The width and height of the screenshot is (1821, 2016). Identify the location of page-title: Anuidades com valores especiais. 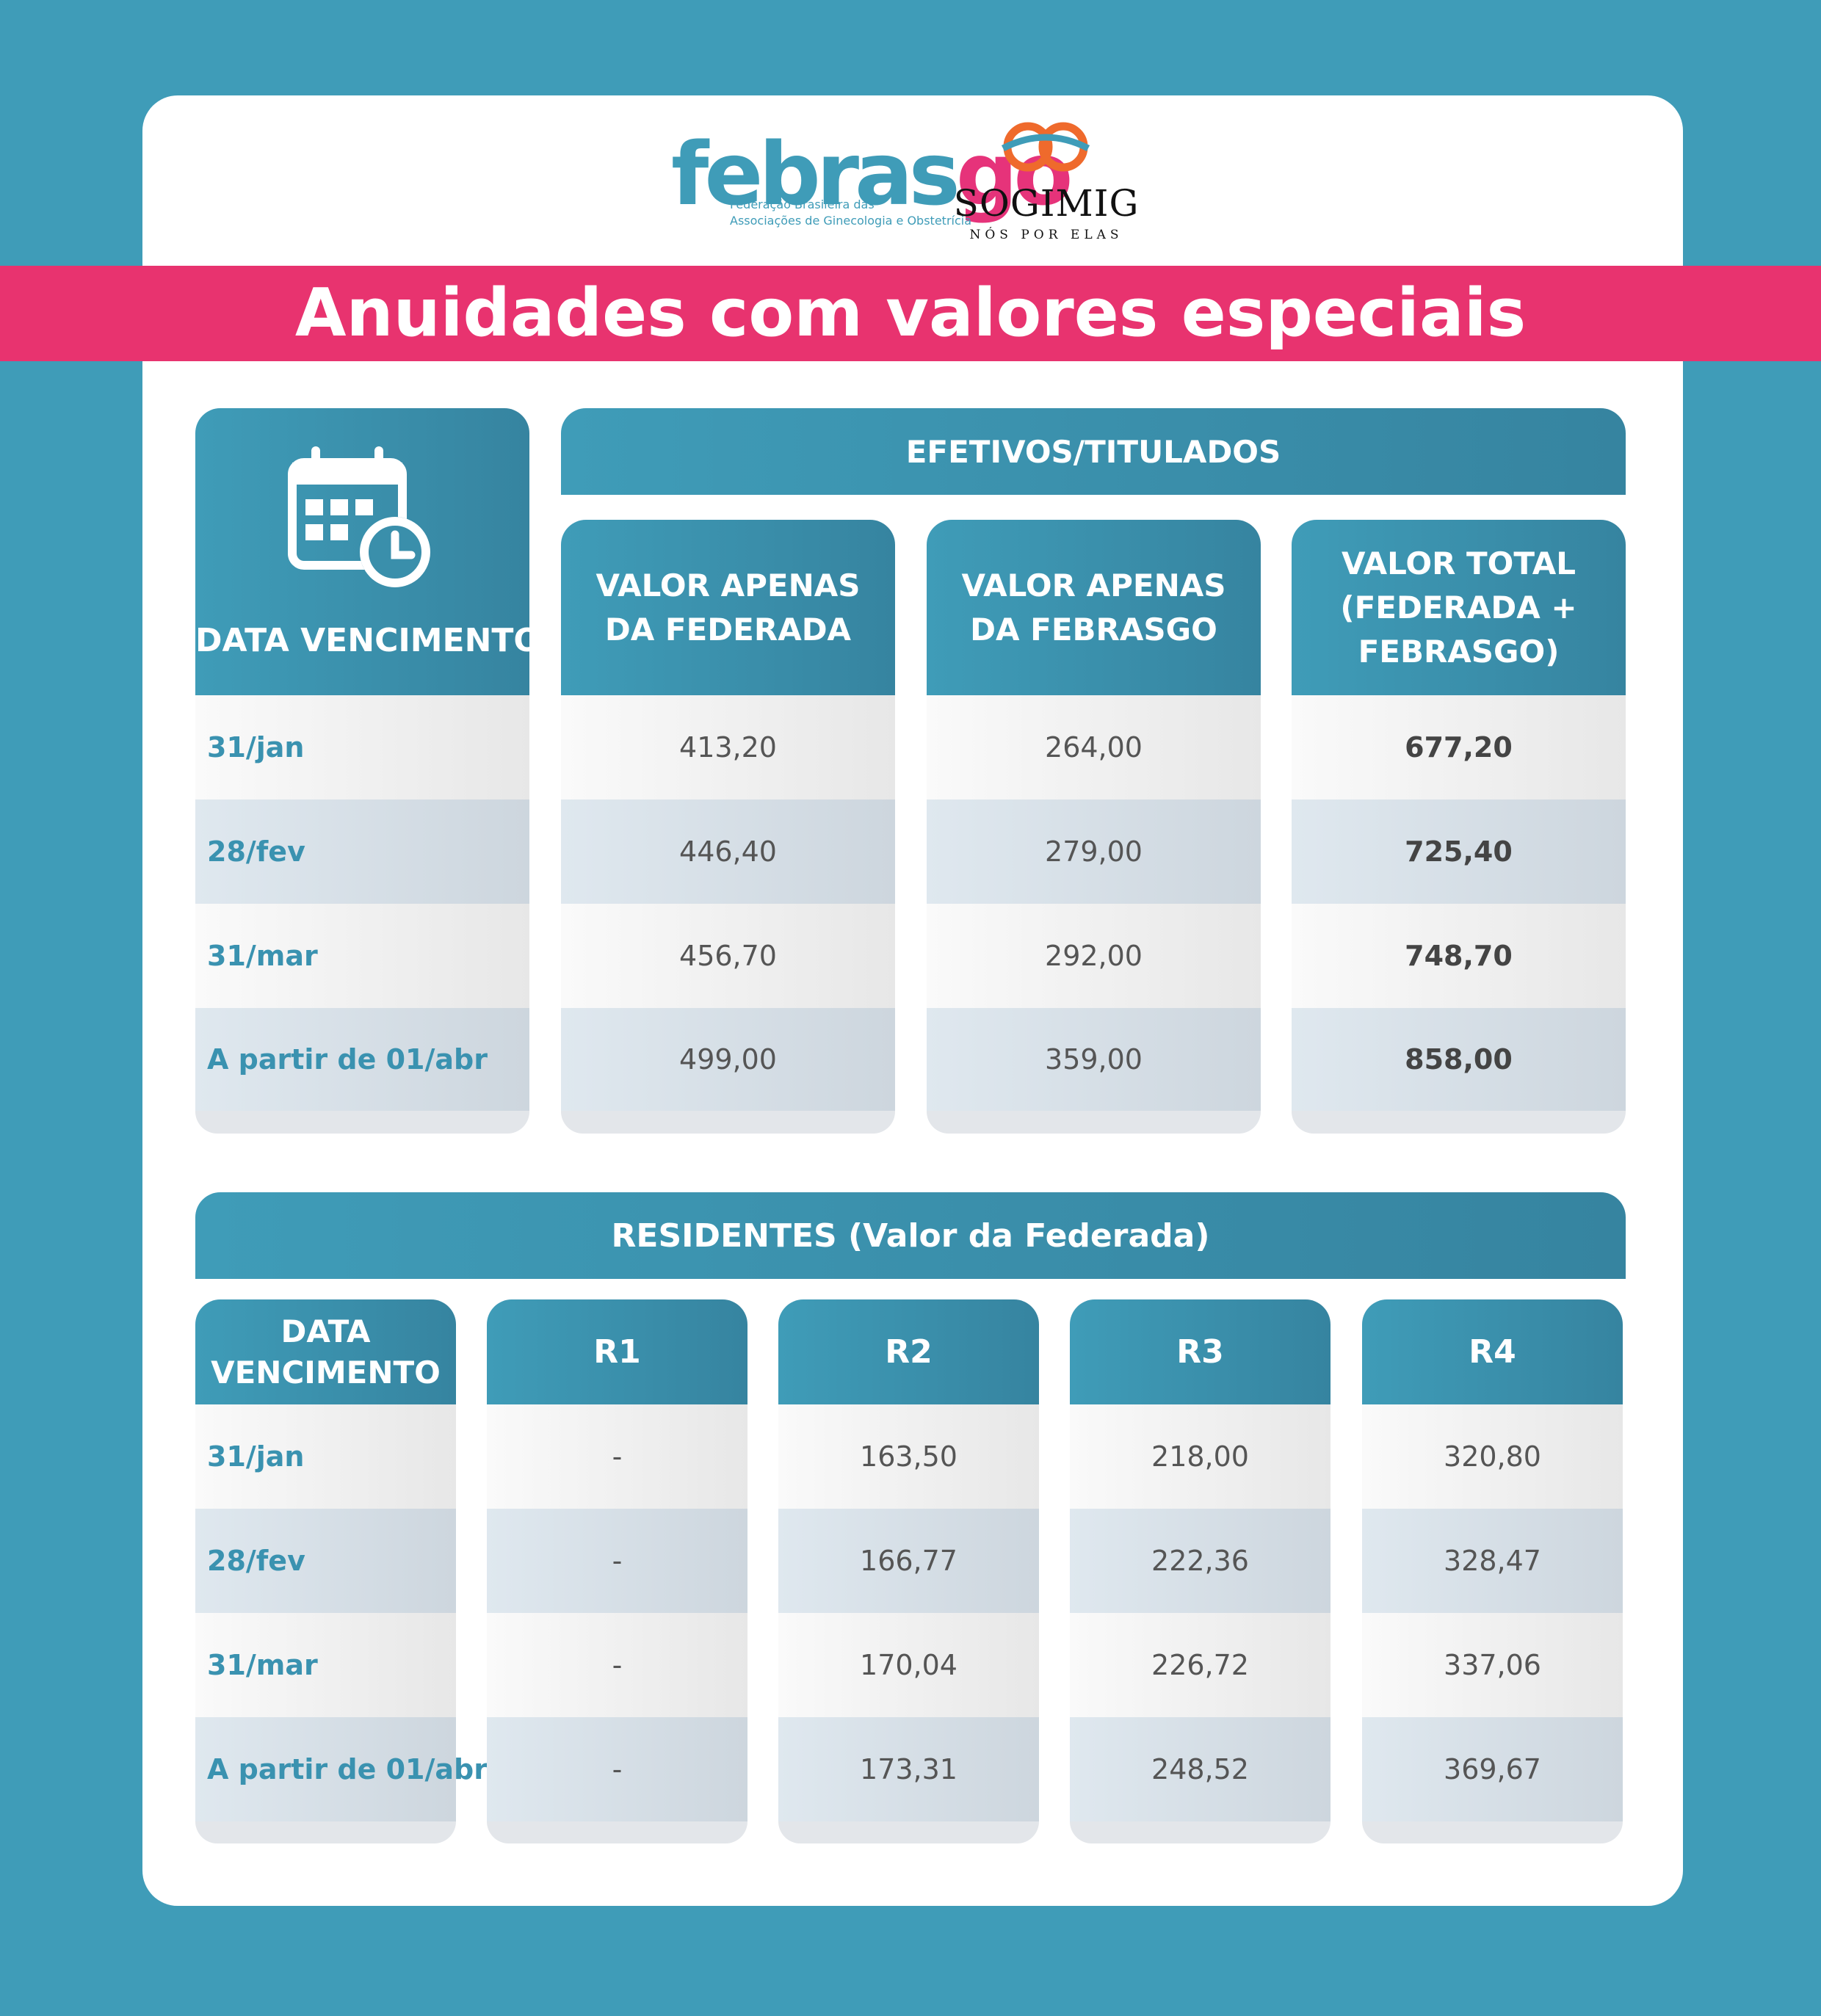
(910, 313).